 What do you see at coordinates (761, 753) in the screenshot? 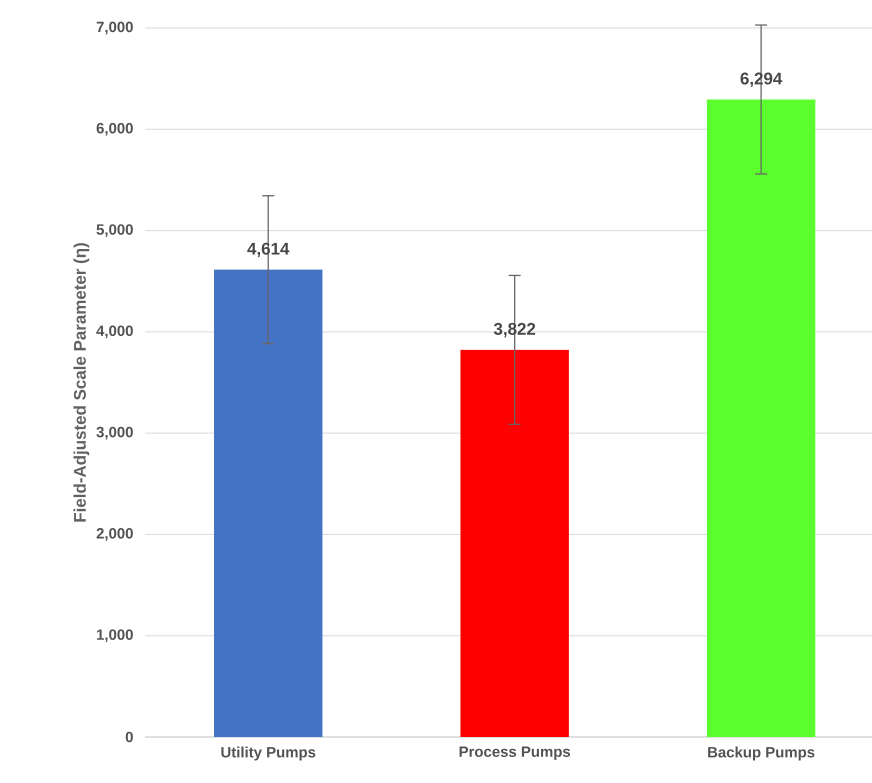
I see `x-tick-label: Backup Pumps` at bounding box center [761, 753].